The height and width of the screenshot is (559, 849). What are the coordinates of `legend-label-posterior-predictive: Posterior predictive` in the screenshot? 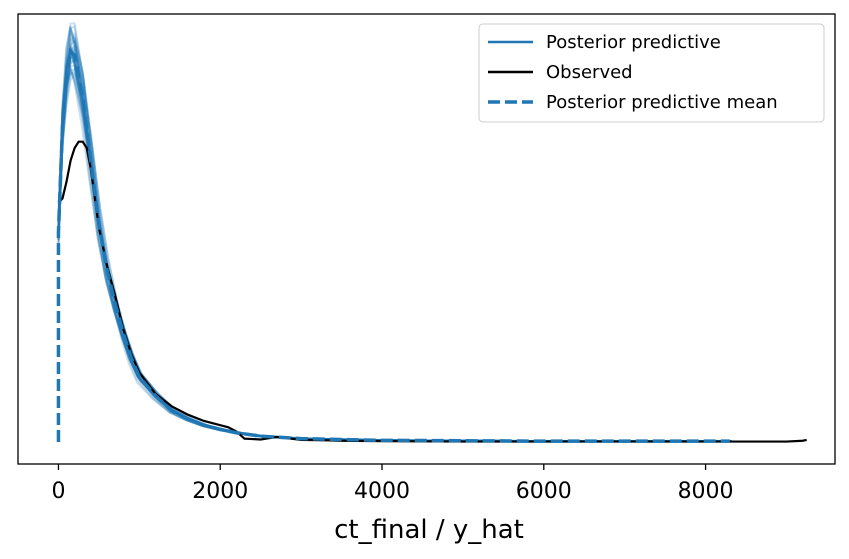 It's located at (633, 42).